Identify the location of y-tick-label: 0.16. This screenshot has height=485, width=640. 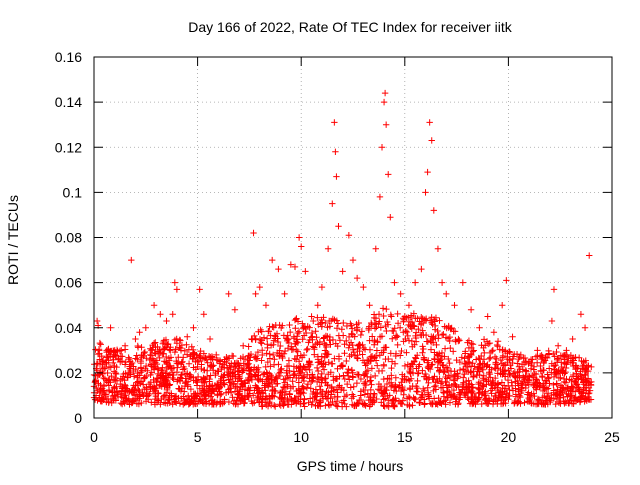
(68, 57).